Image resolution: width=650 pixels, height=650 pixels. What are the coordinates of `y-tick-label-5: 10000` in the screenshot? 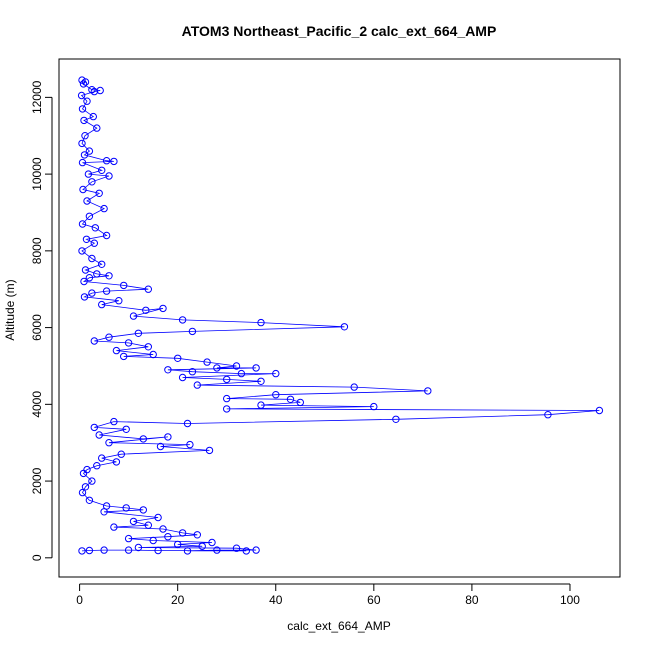 It's located at (37, 174).